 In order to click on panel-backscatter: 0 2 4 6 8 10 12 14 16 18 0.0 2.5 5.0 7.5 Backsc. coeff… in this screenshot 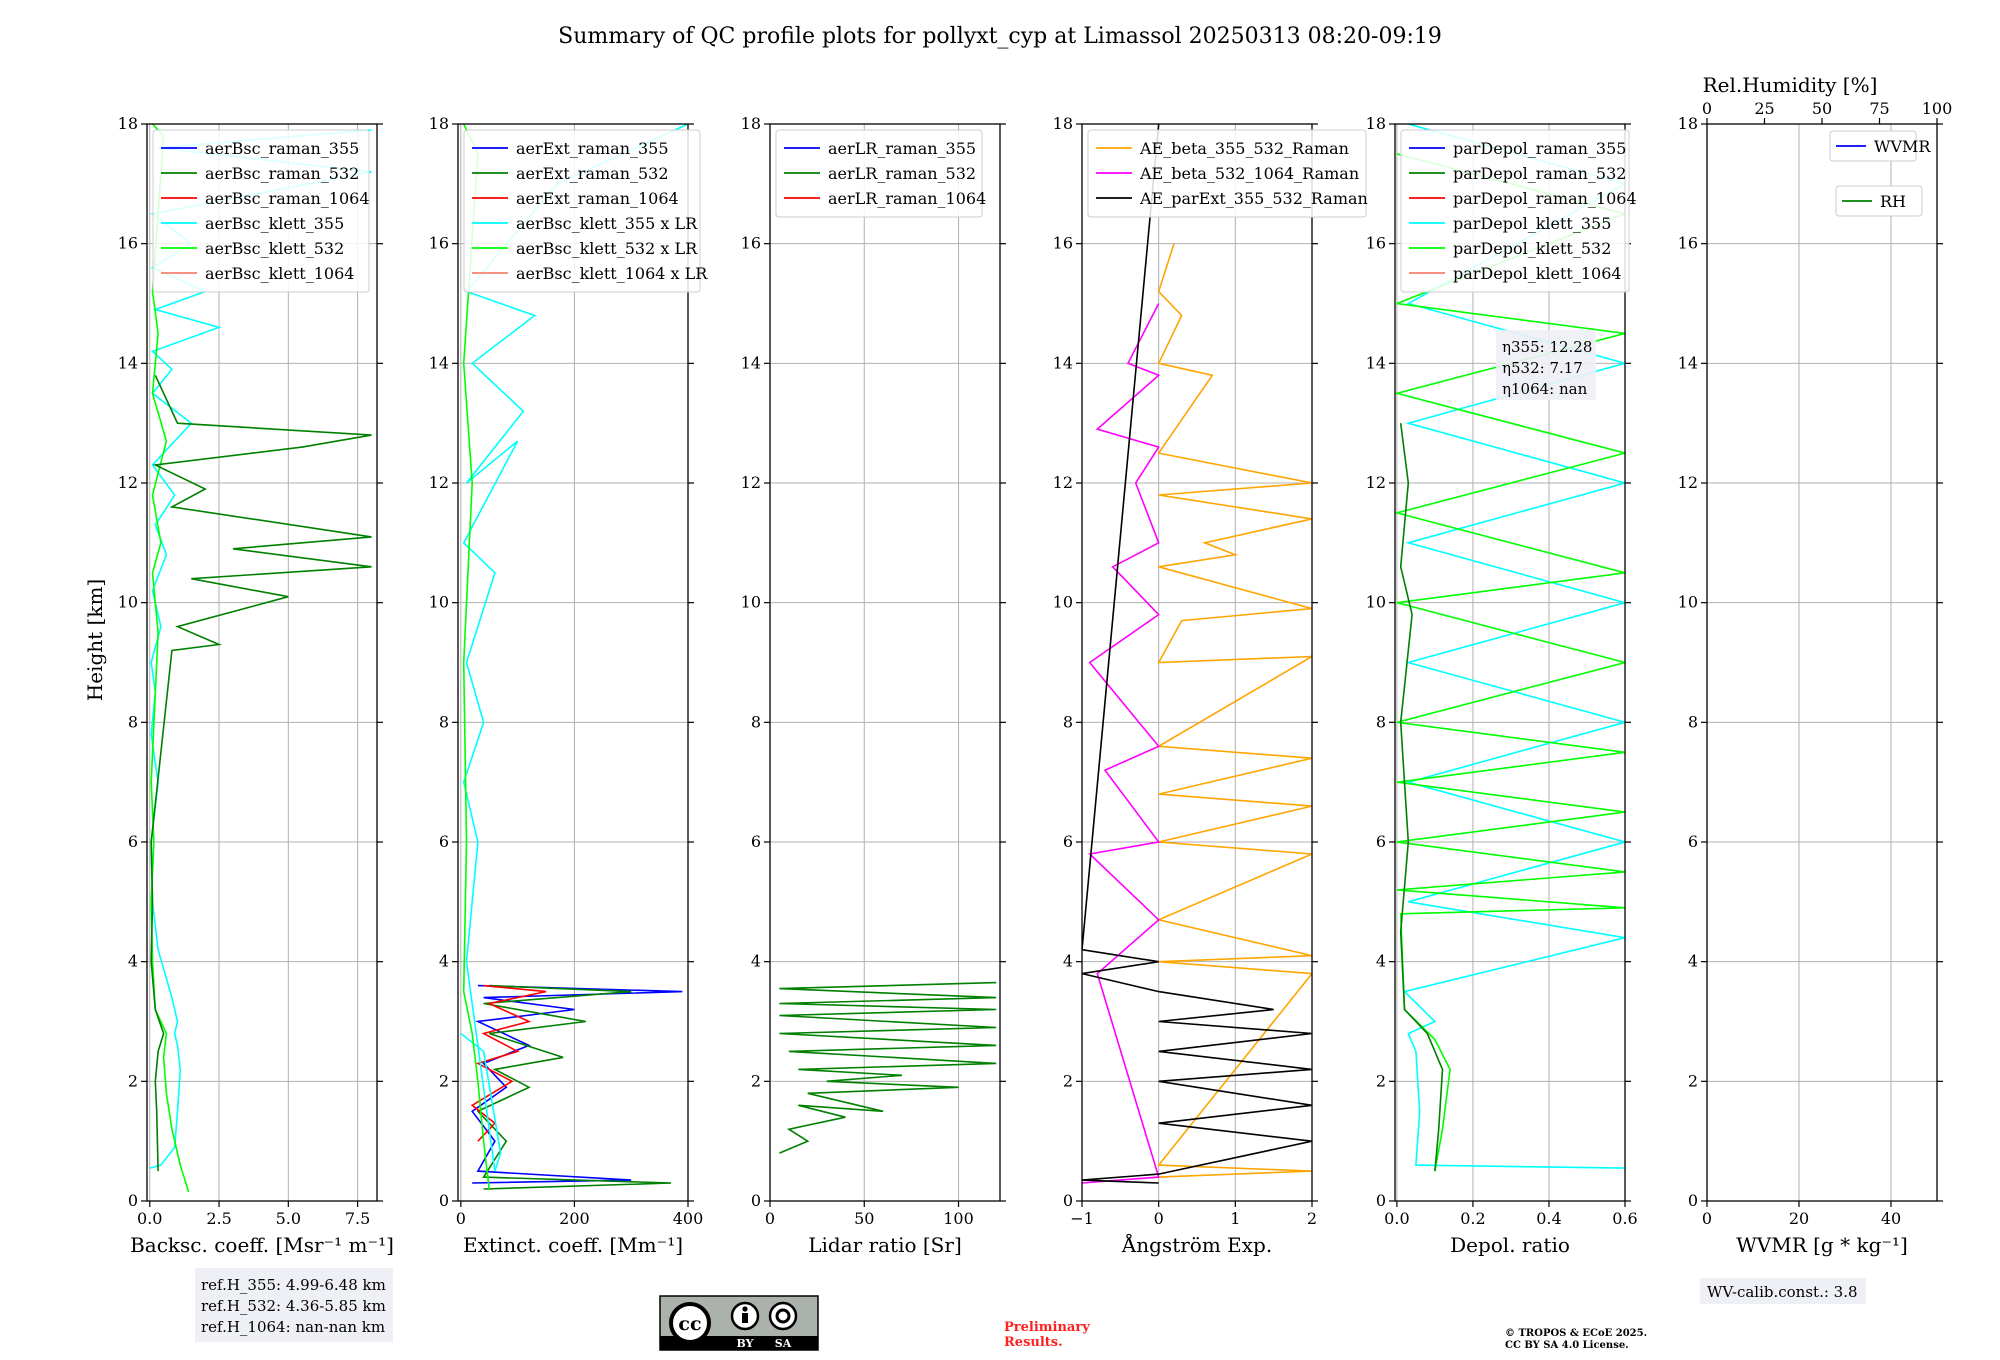, I will do `click(256, 685)`.